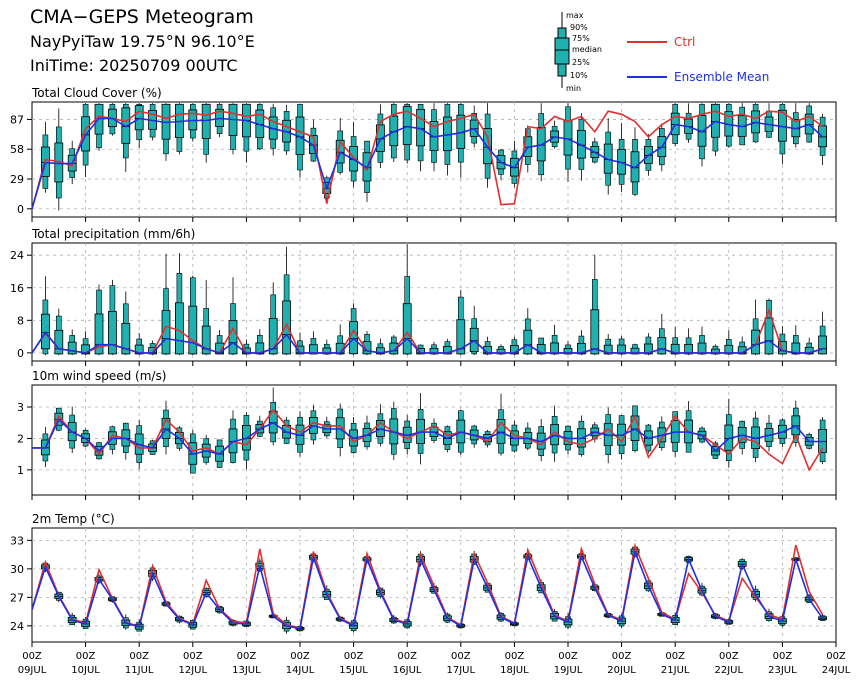  What do you see at coordinates (573, 88) in the screenshot?
I see `box-legend-label: min` at bounding box center [573, 88].